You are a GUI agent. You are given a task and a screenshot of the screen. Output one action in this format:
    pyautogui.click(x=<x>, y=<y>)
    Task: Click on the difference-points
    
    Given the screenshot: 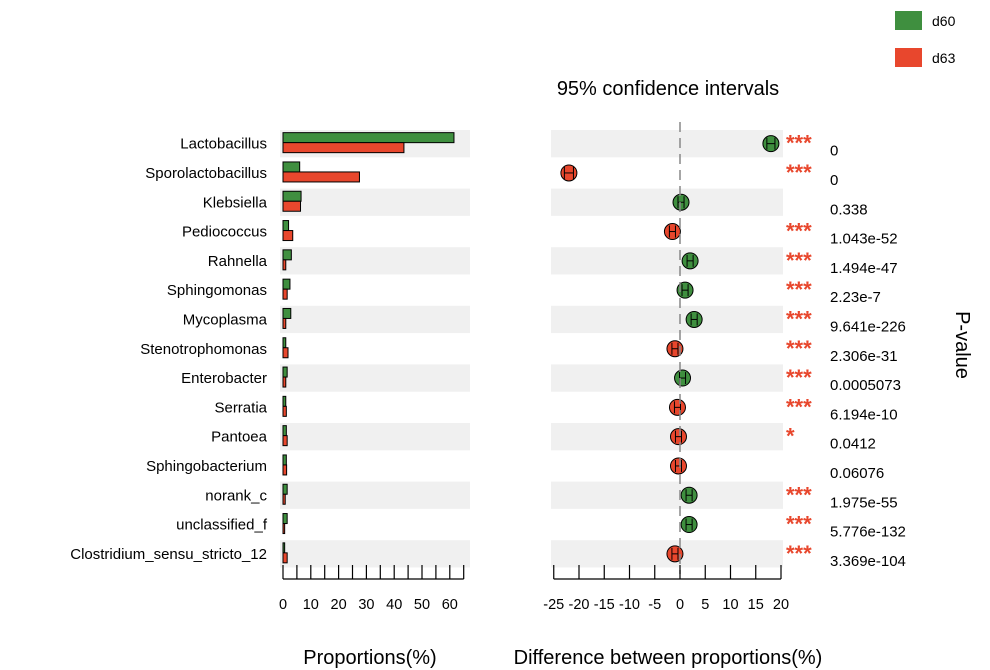 What is the action you would take?
    pyautogui.click(x=670, y=348)
    